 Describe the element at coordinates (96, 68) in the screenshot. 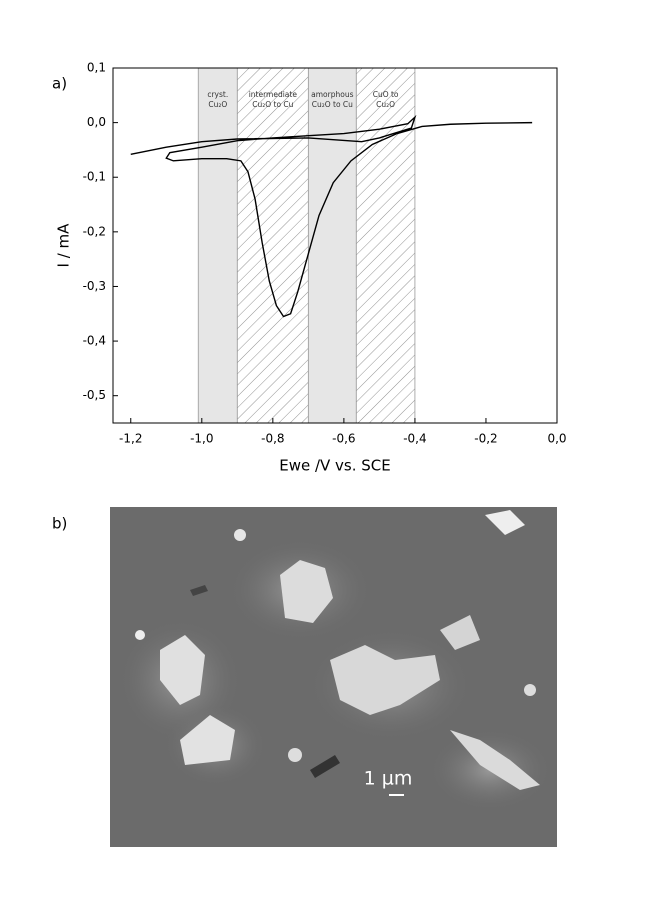

I see `y-tick-label: 0,1` at that location.